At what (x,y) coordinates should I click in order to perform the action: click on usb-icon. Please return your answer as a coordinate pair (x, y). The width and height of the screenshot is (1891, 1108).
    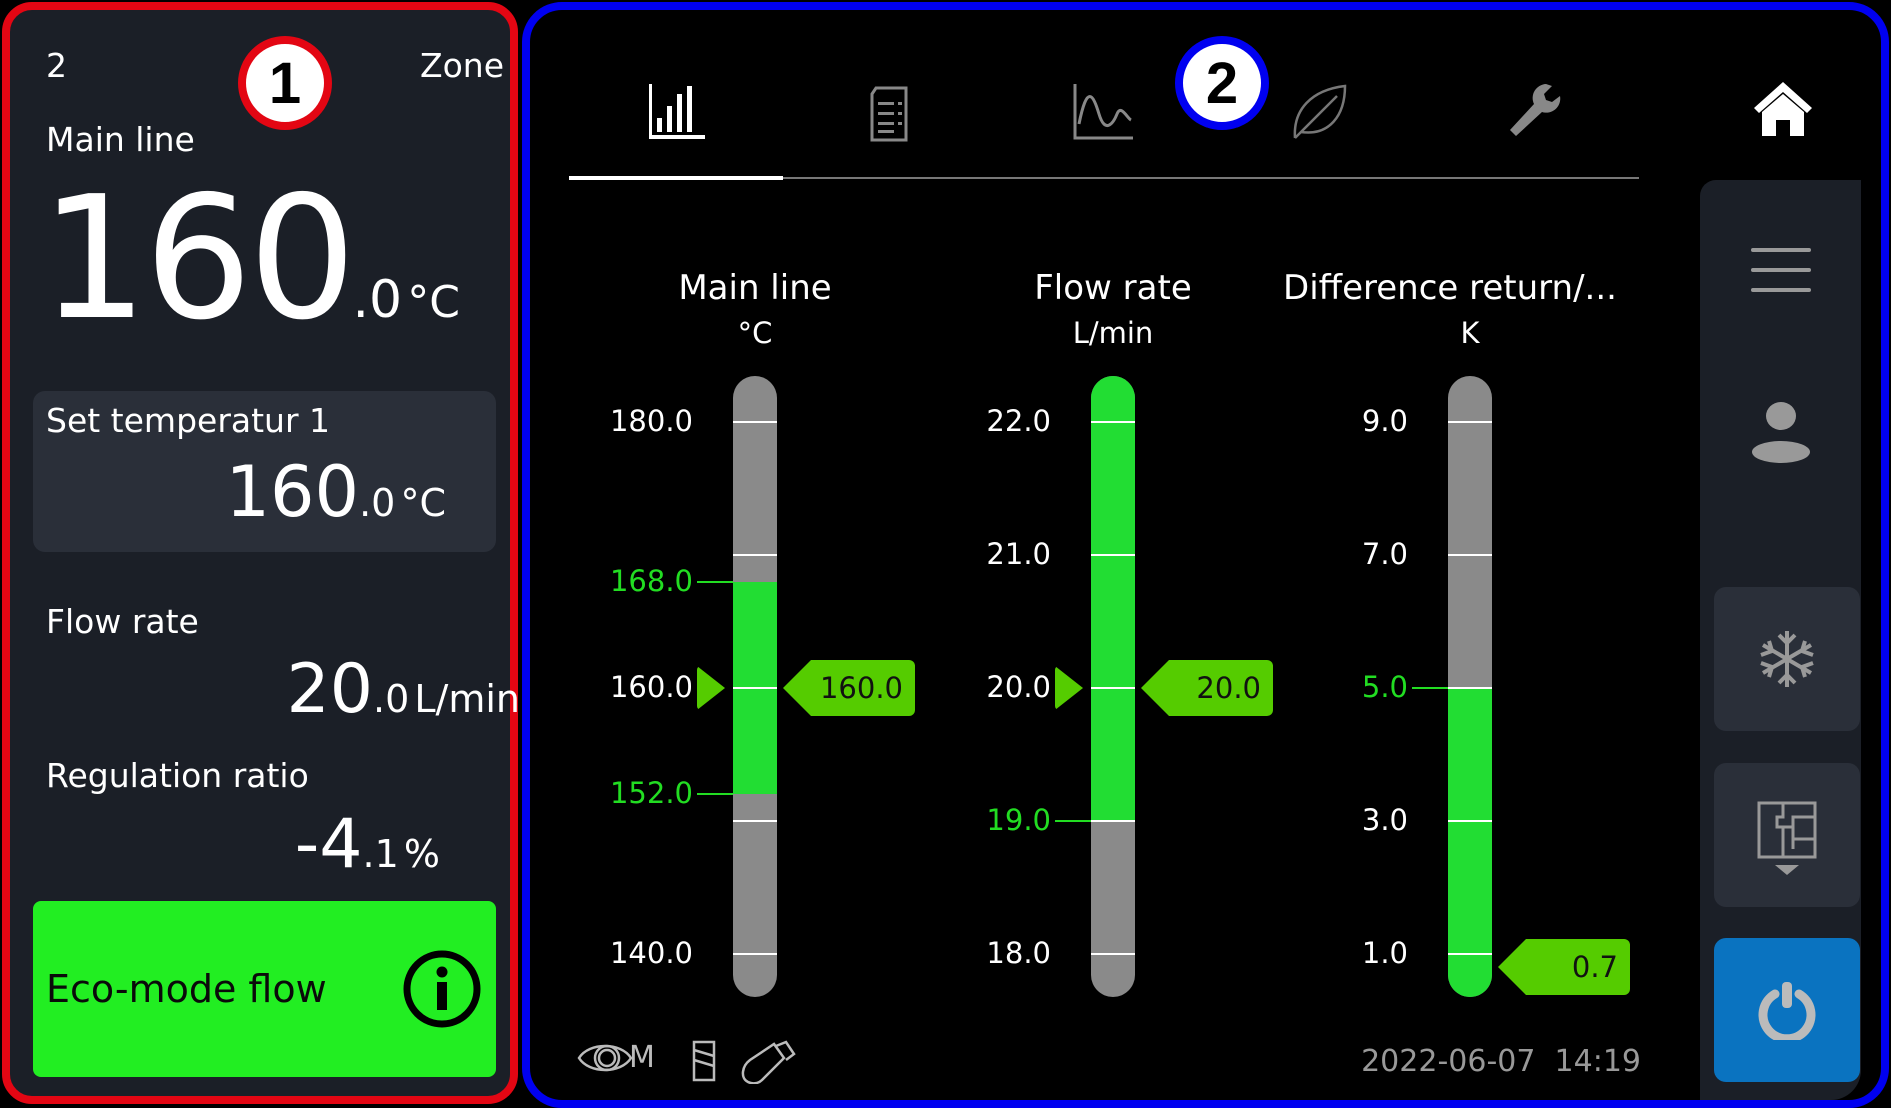
    Looking at the image, I should click on (768, 1062).